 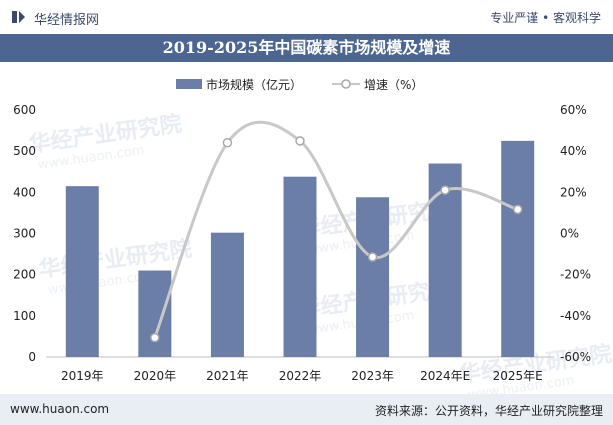 I want to click on x-tick-label: 2024年E, so click(x=445, y=376).